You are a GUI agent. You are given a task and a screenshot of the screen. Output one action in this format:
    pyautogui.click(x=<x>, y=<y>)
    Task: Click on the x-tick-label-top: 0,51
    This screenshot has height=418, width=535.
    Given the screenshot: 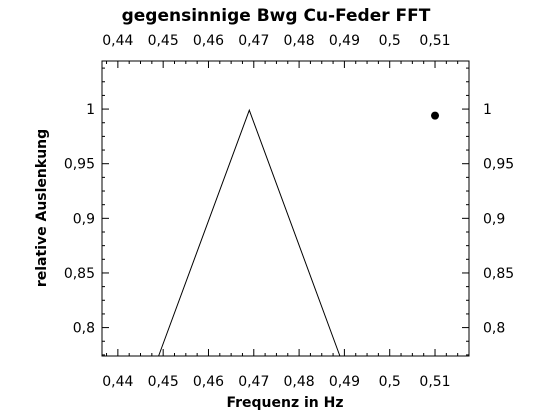 What is the action you would take?
    pyautogui.click(x=434, y=41)
    